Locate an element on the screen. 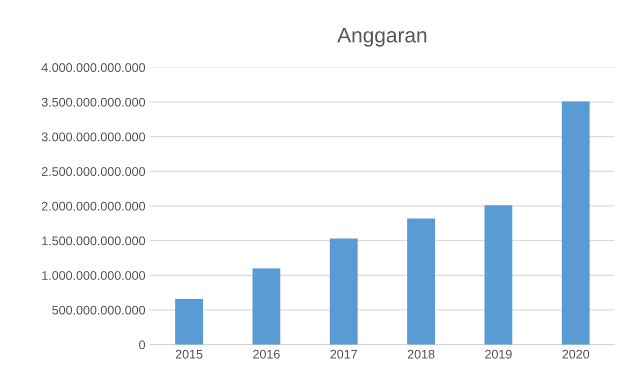 This screenshot has width=640, height=385. y-tick-label: 1.500.000.000.000 is located at coordinates (94, 241).